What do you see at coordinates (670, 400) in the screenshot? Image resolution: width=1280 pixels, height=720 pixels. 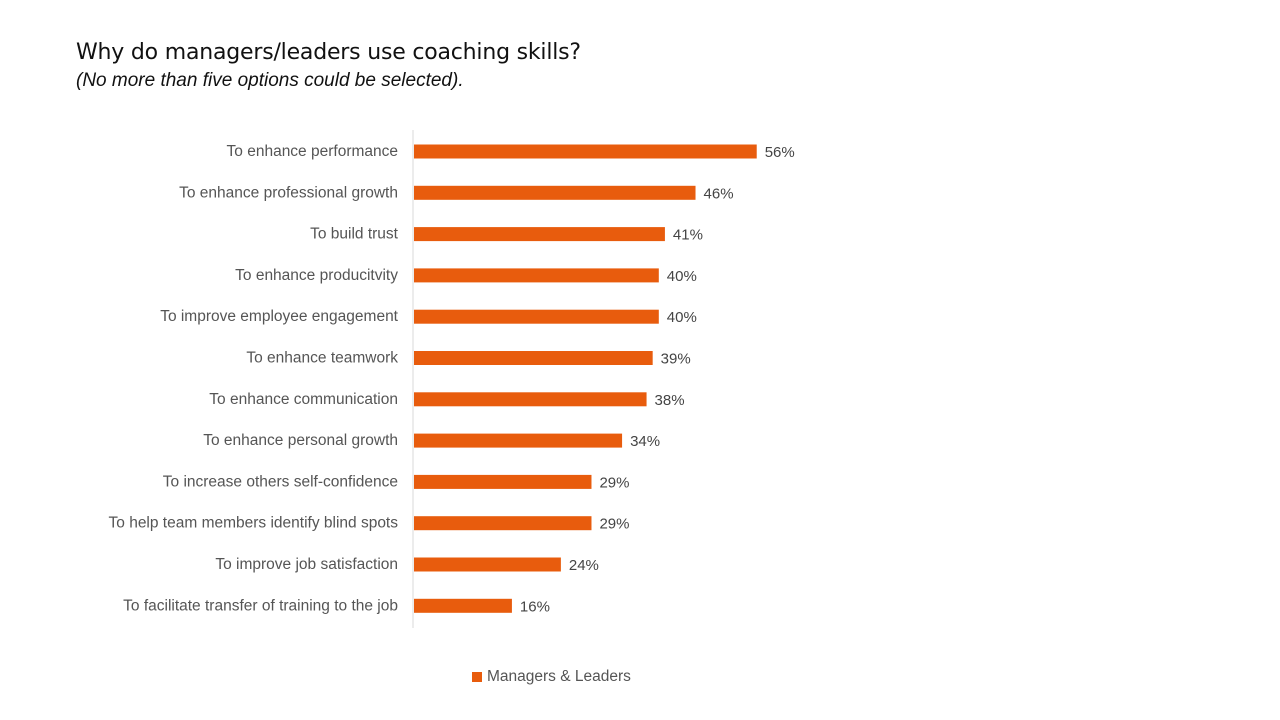 I see `value-label: 38%` at bounding box center [670, 400].